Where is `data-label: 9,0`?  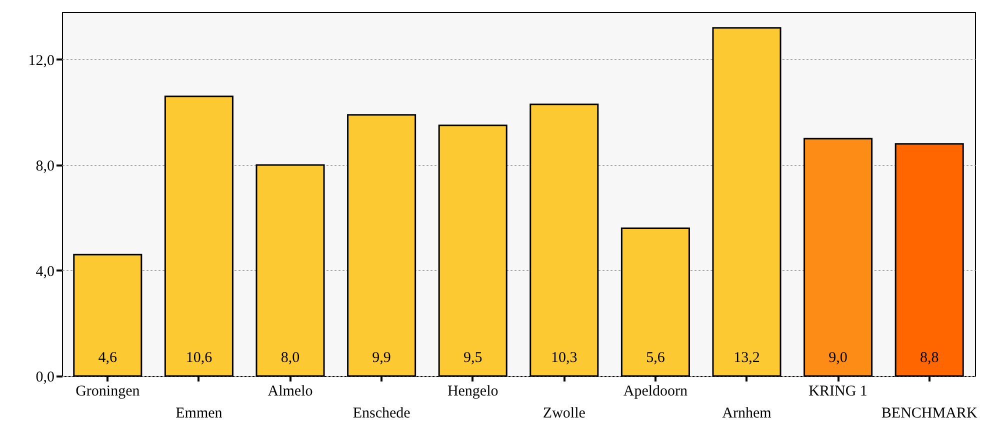
data-label: 9,0 is located at coordinates (838, 358).